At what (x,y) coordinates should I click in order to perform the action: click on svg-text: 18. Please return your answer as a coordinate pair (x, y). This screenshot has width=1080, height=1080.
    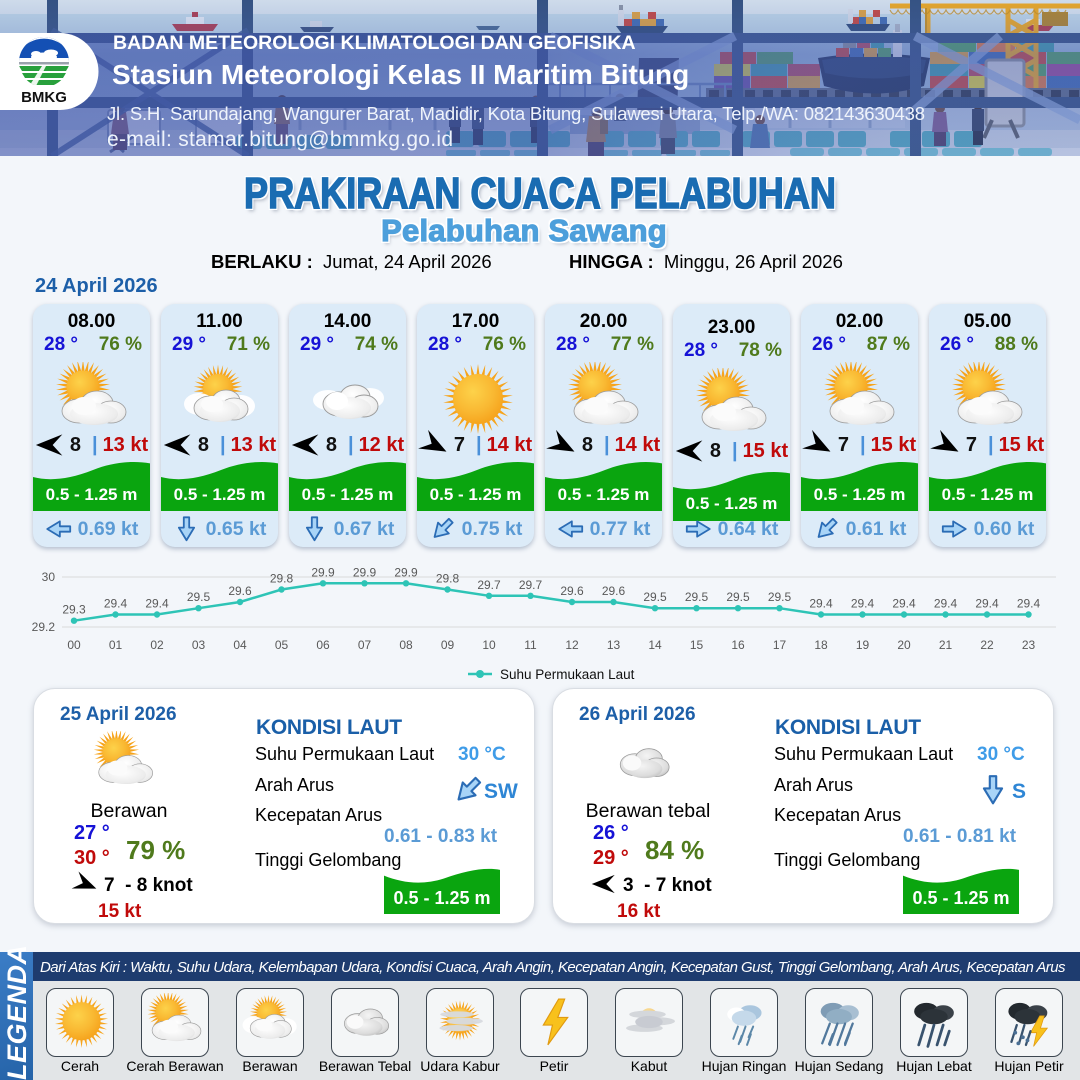
    Looking at the image, I should click on (821, 645).